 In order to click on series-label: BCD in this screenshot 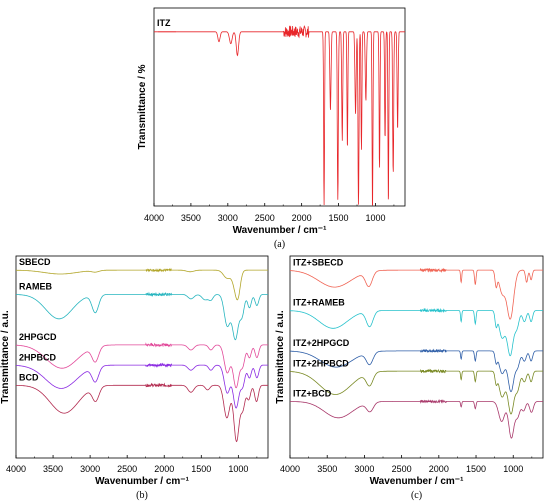, I will do `click(29, 377)`.